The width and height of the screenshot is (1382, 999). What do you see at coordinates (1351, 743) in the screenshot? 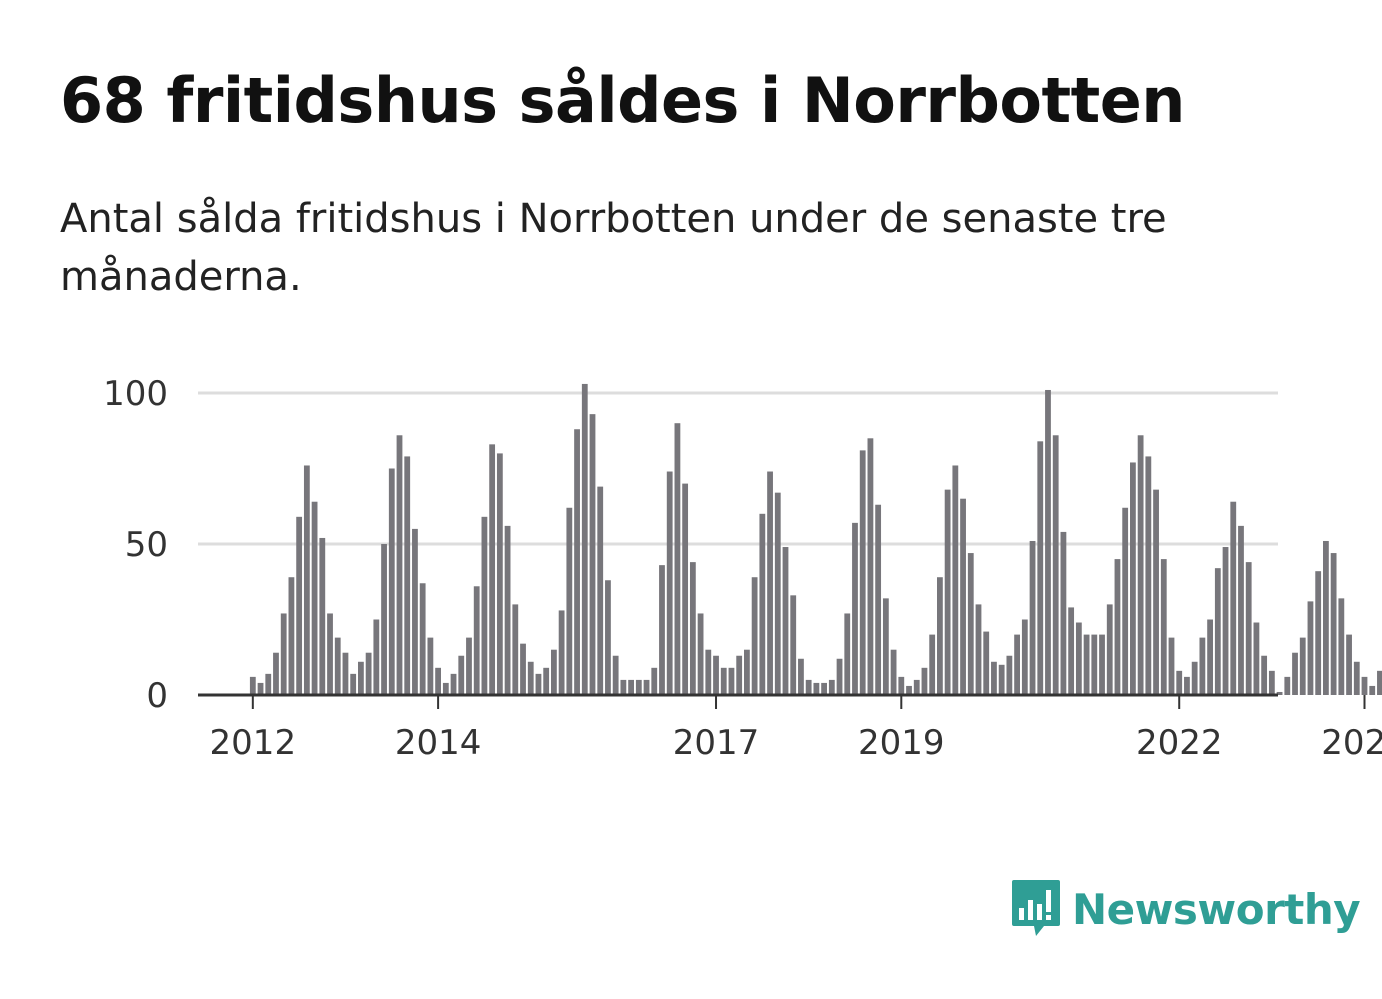
I see `x-tick-label: 2024` at bounding box center [1351, 743].